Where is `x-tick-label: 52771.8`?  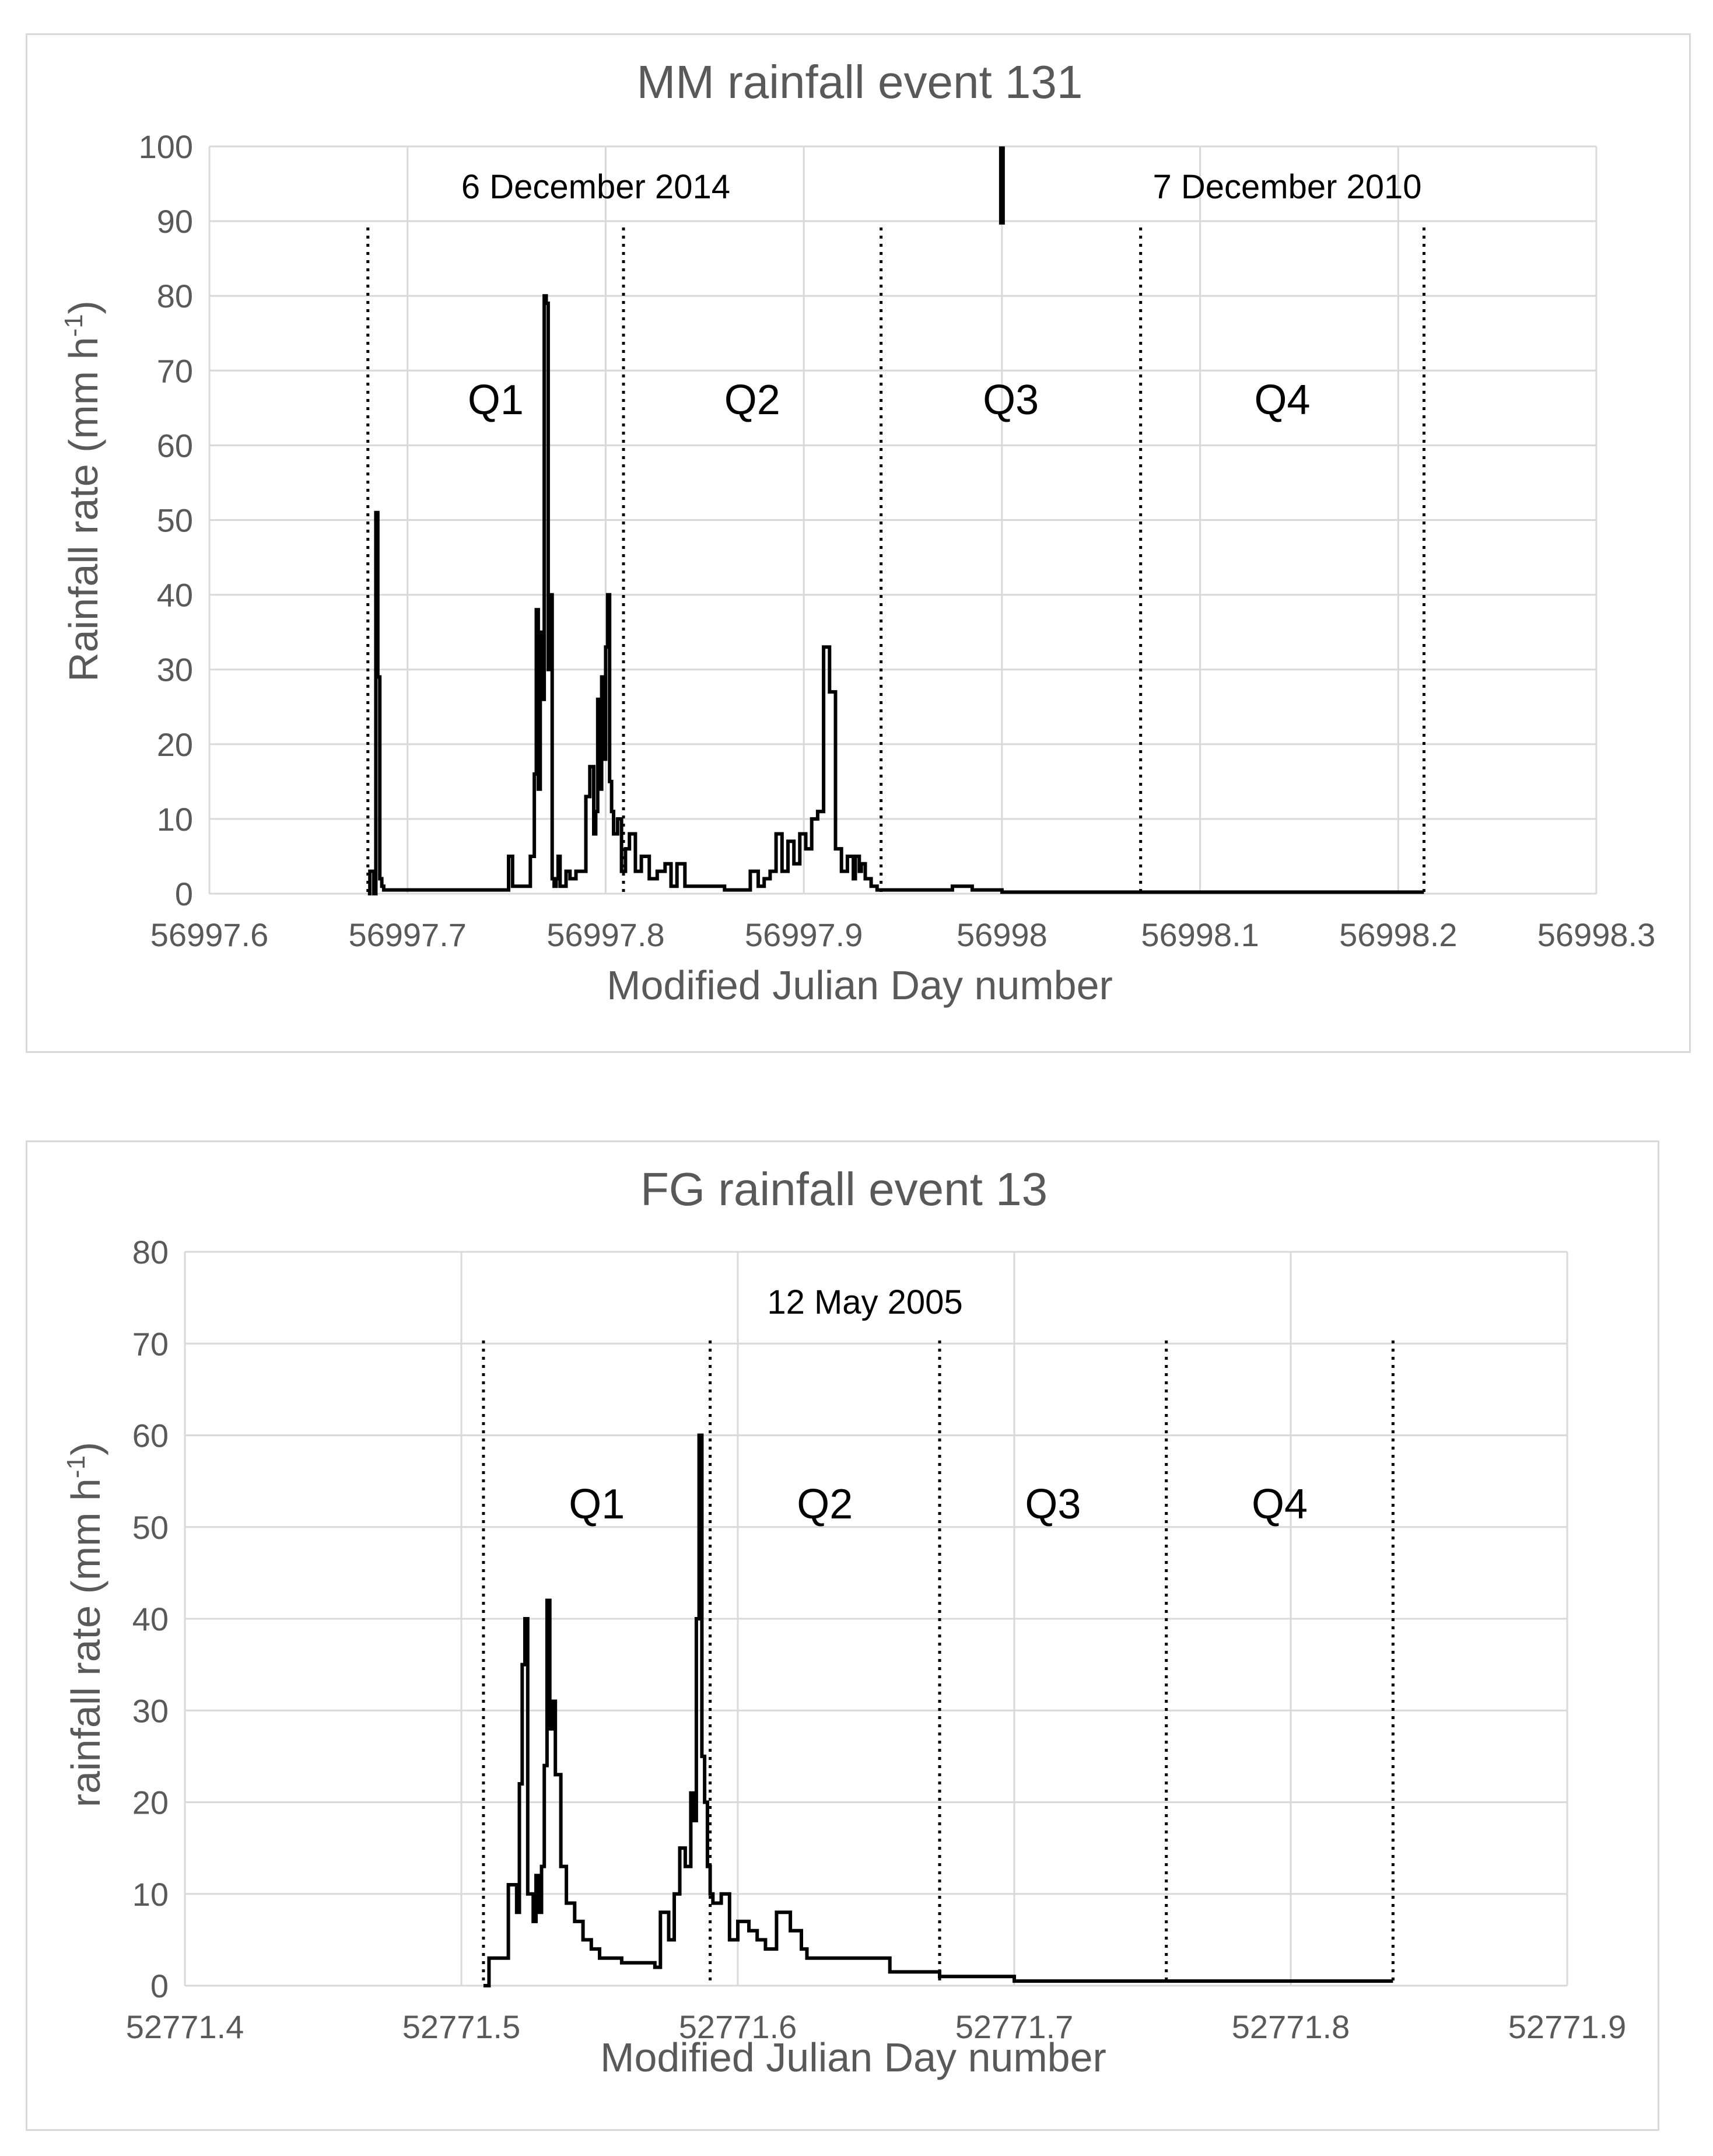
x-tick-label: 52771.8 is located at coordinates (1291, 2027).